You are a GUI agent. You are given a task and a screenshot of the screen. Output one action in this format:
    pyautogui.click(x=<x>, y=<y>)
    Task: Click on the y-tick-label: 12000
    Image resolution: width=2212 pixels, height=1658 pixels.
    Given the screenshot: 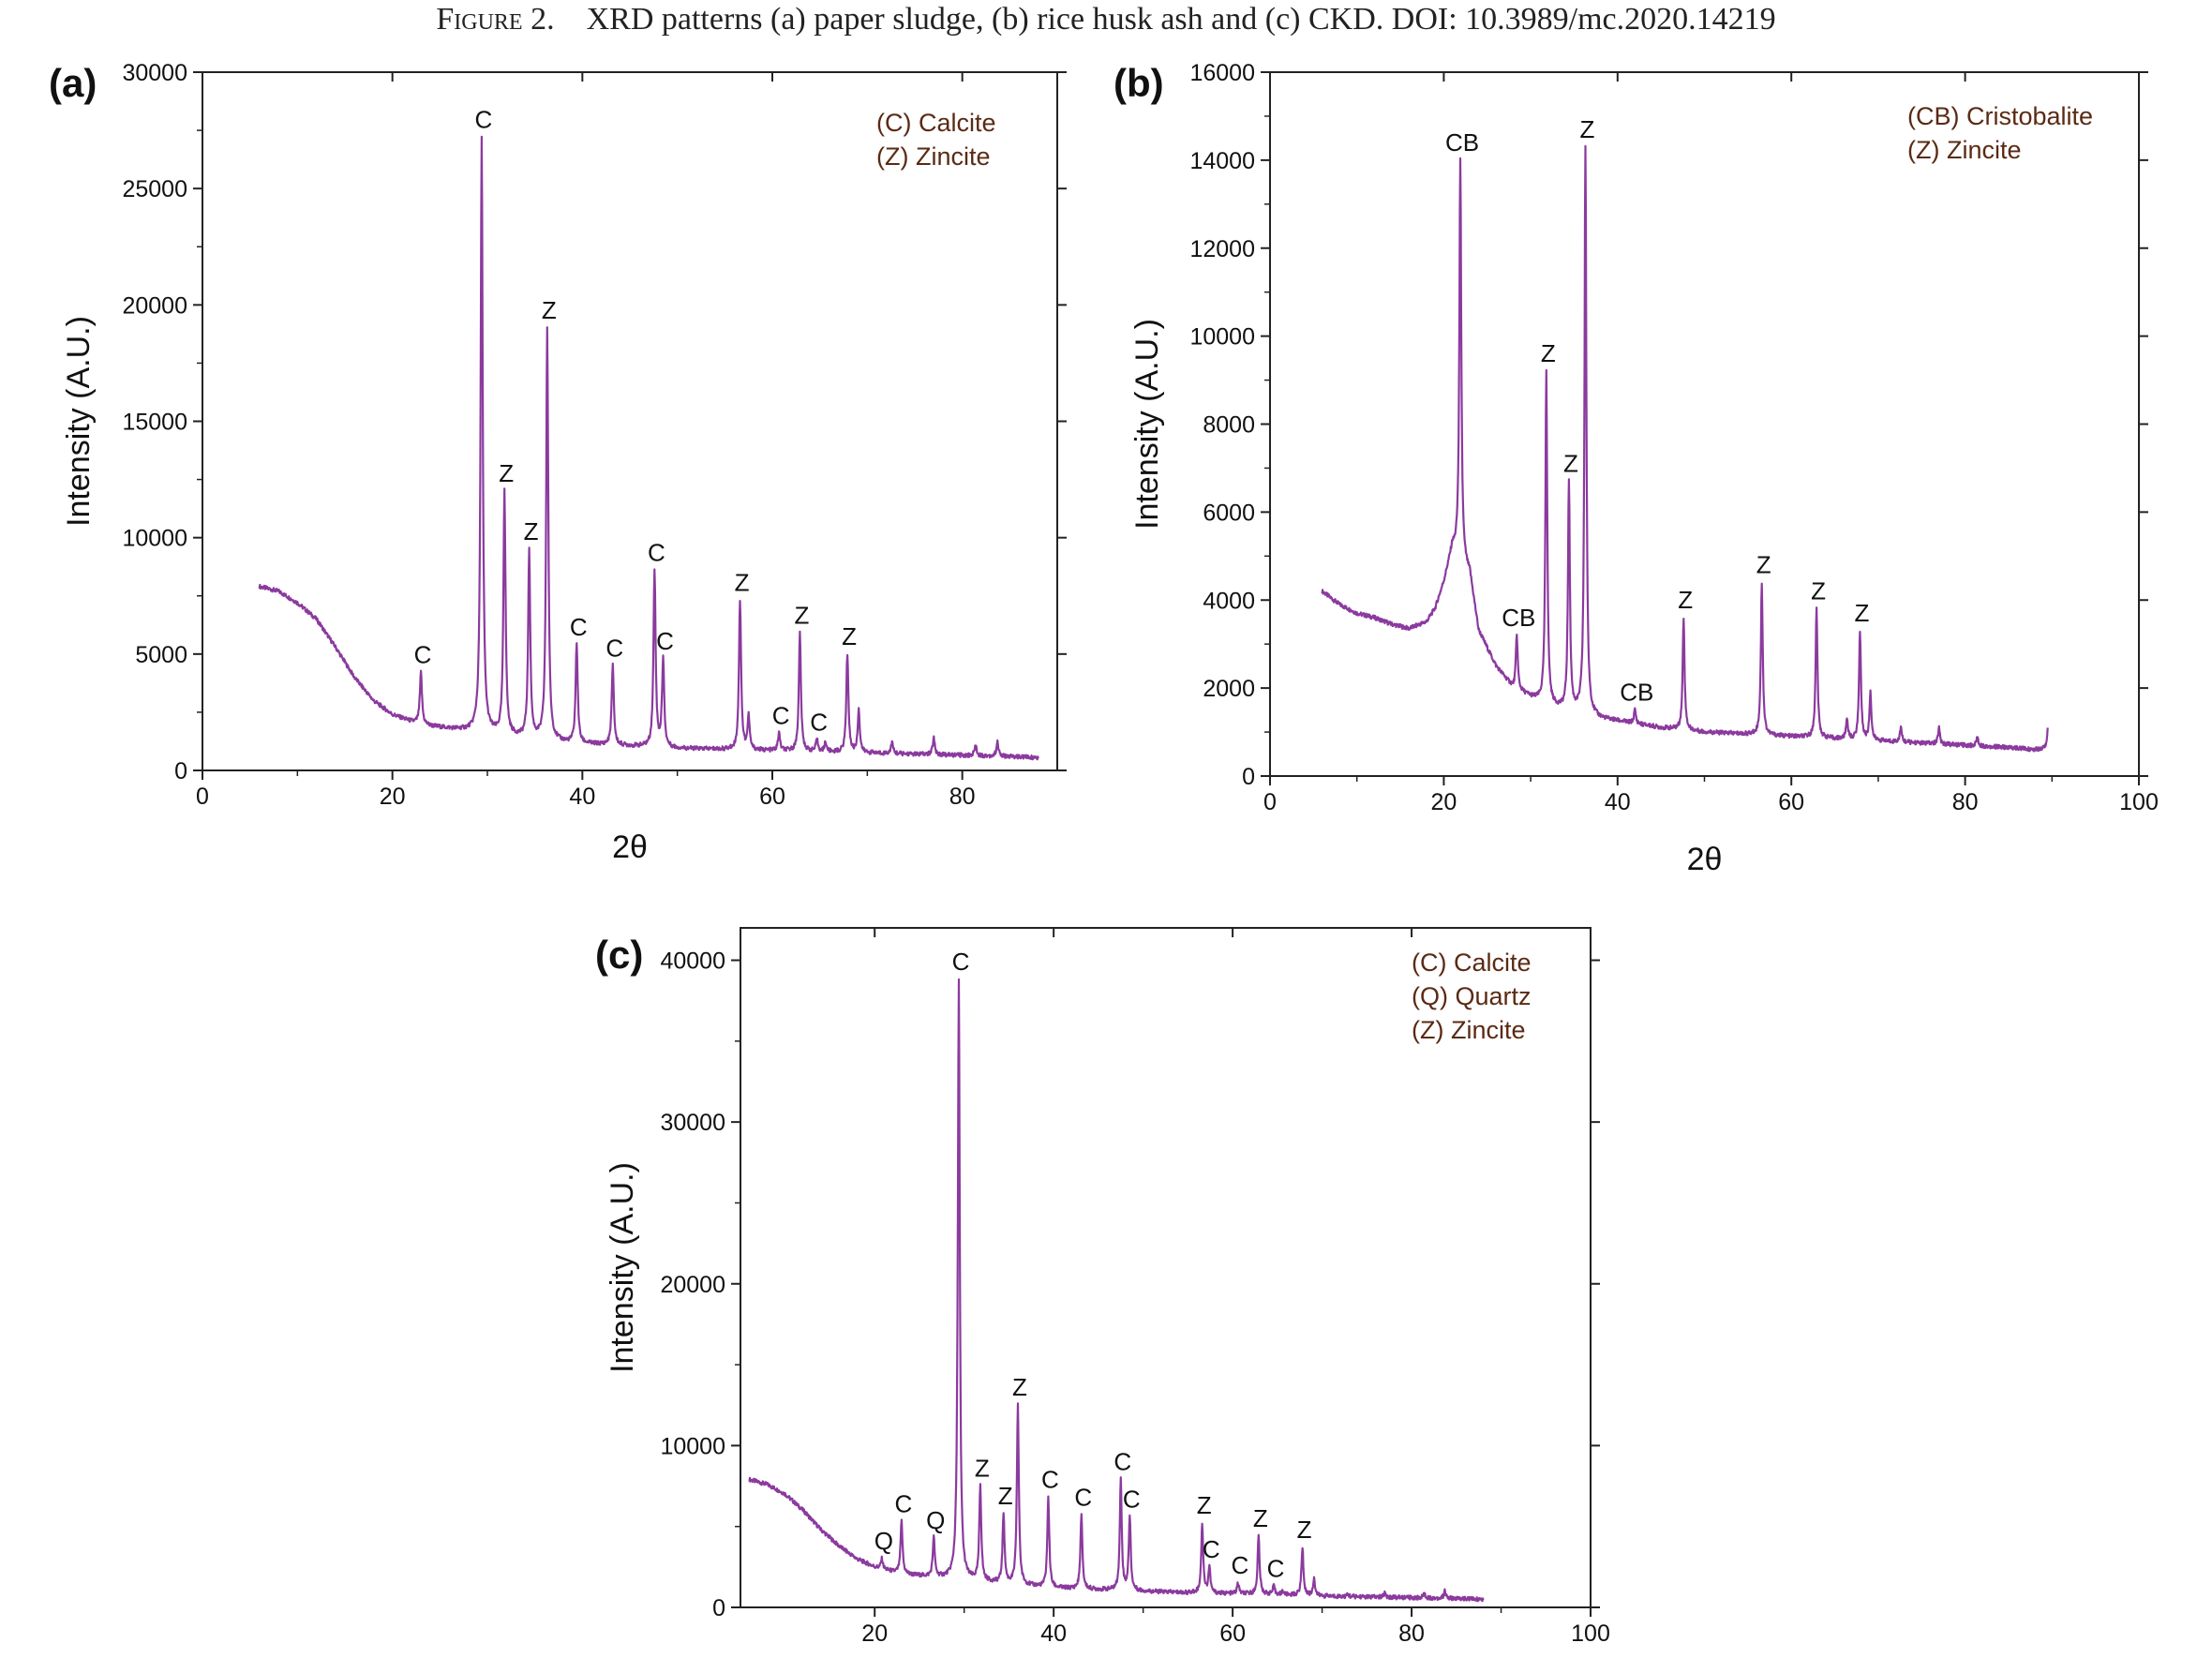 What is the action you would take?
    pyautogui.click(x=1222, y=249)
    